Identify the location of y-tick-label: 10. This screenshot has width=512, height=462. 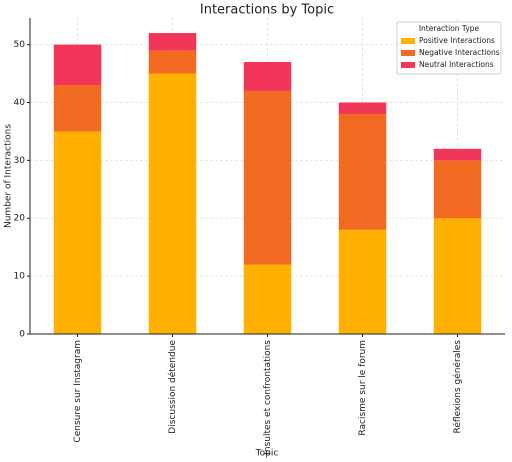
(20, 277).